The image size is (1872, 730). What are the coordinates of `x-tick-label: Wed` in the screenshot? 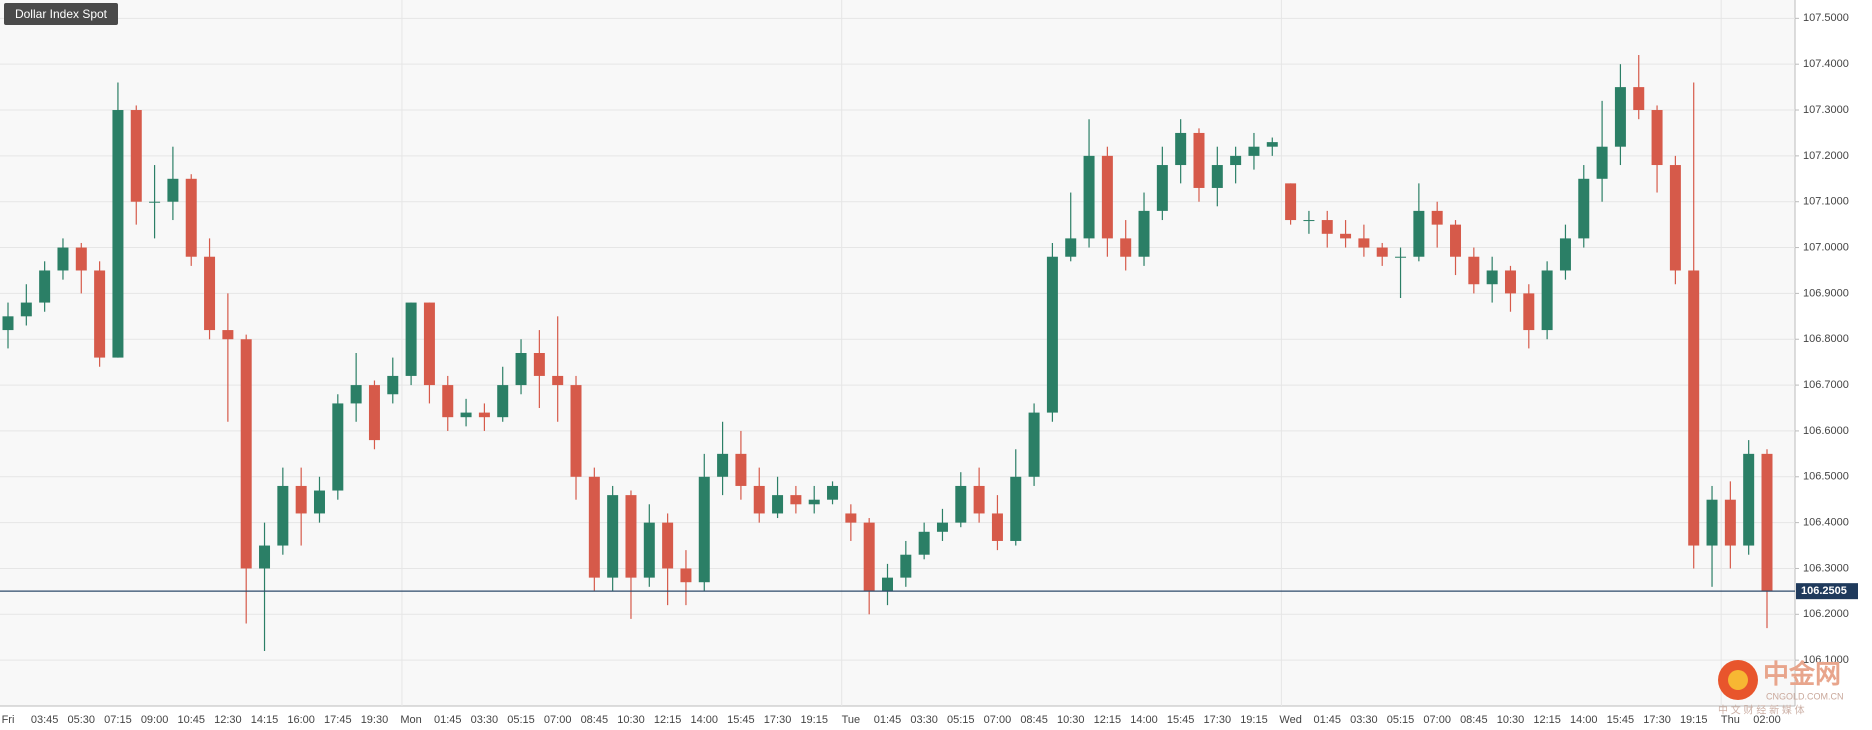 It's located at (1290, 720).